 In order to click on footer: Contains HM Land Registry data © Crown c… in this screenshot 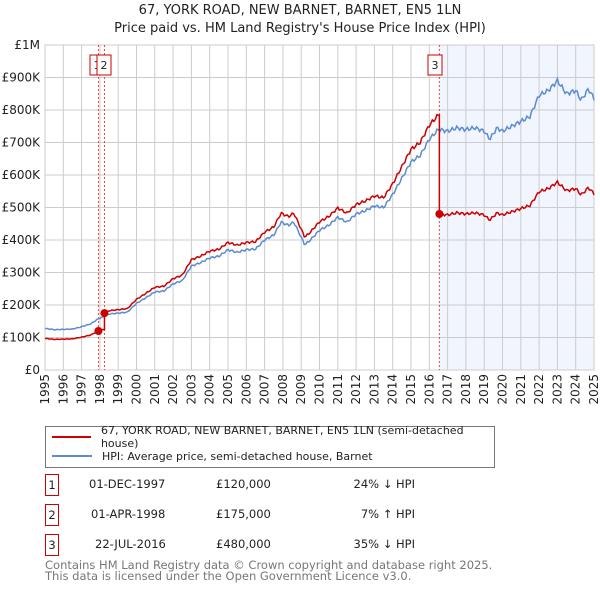, I will do `click(269, 570)`.